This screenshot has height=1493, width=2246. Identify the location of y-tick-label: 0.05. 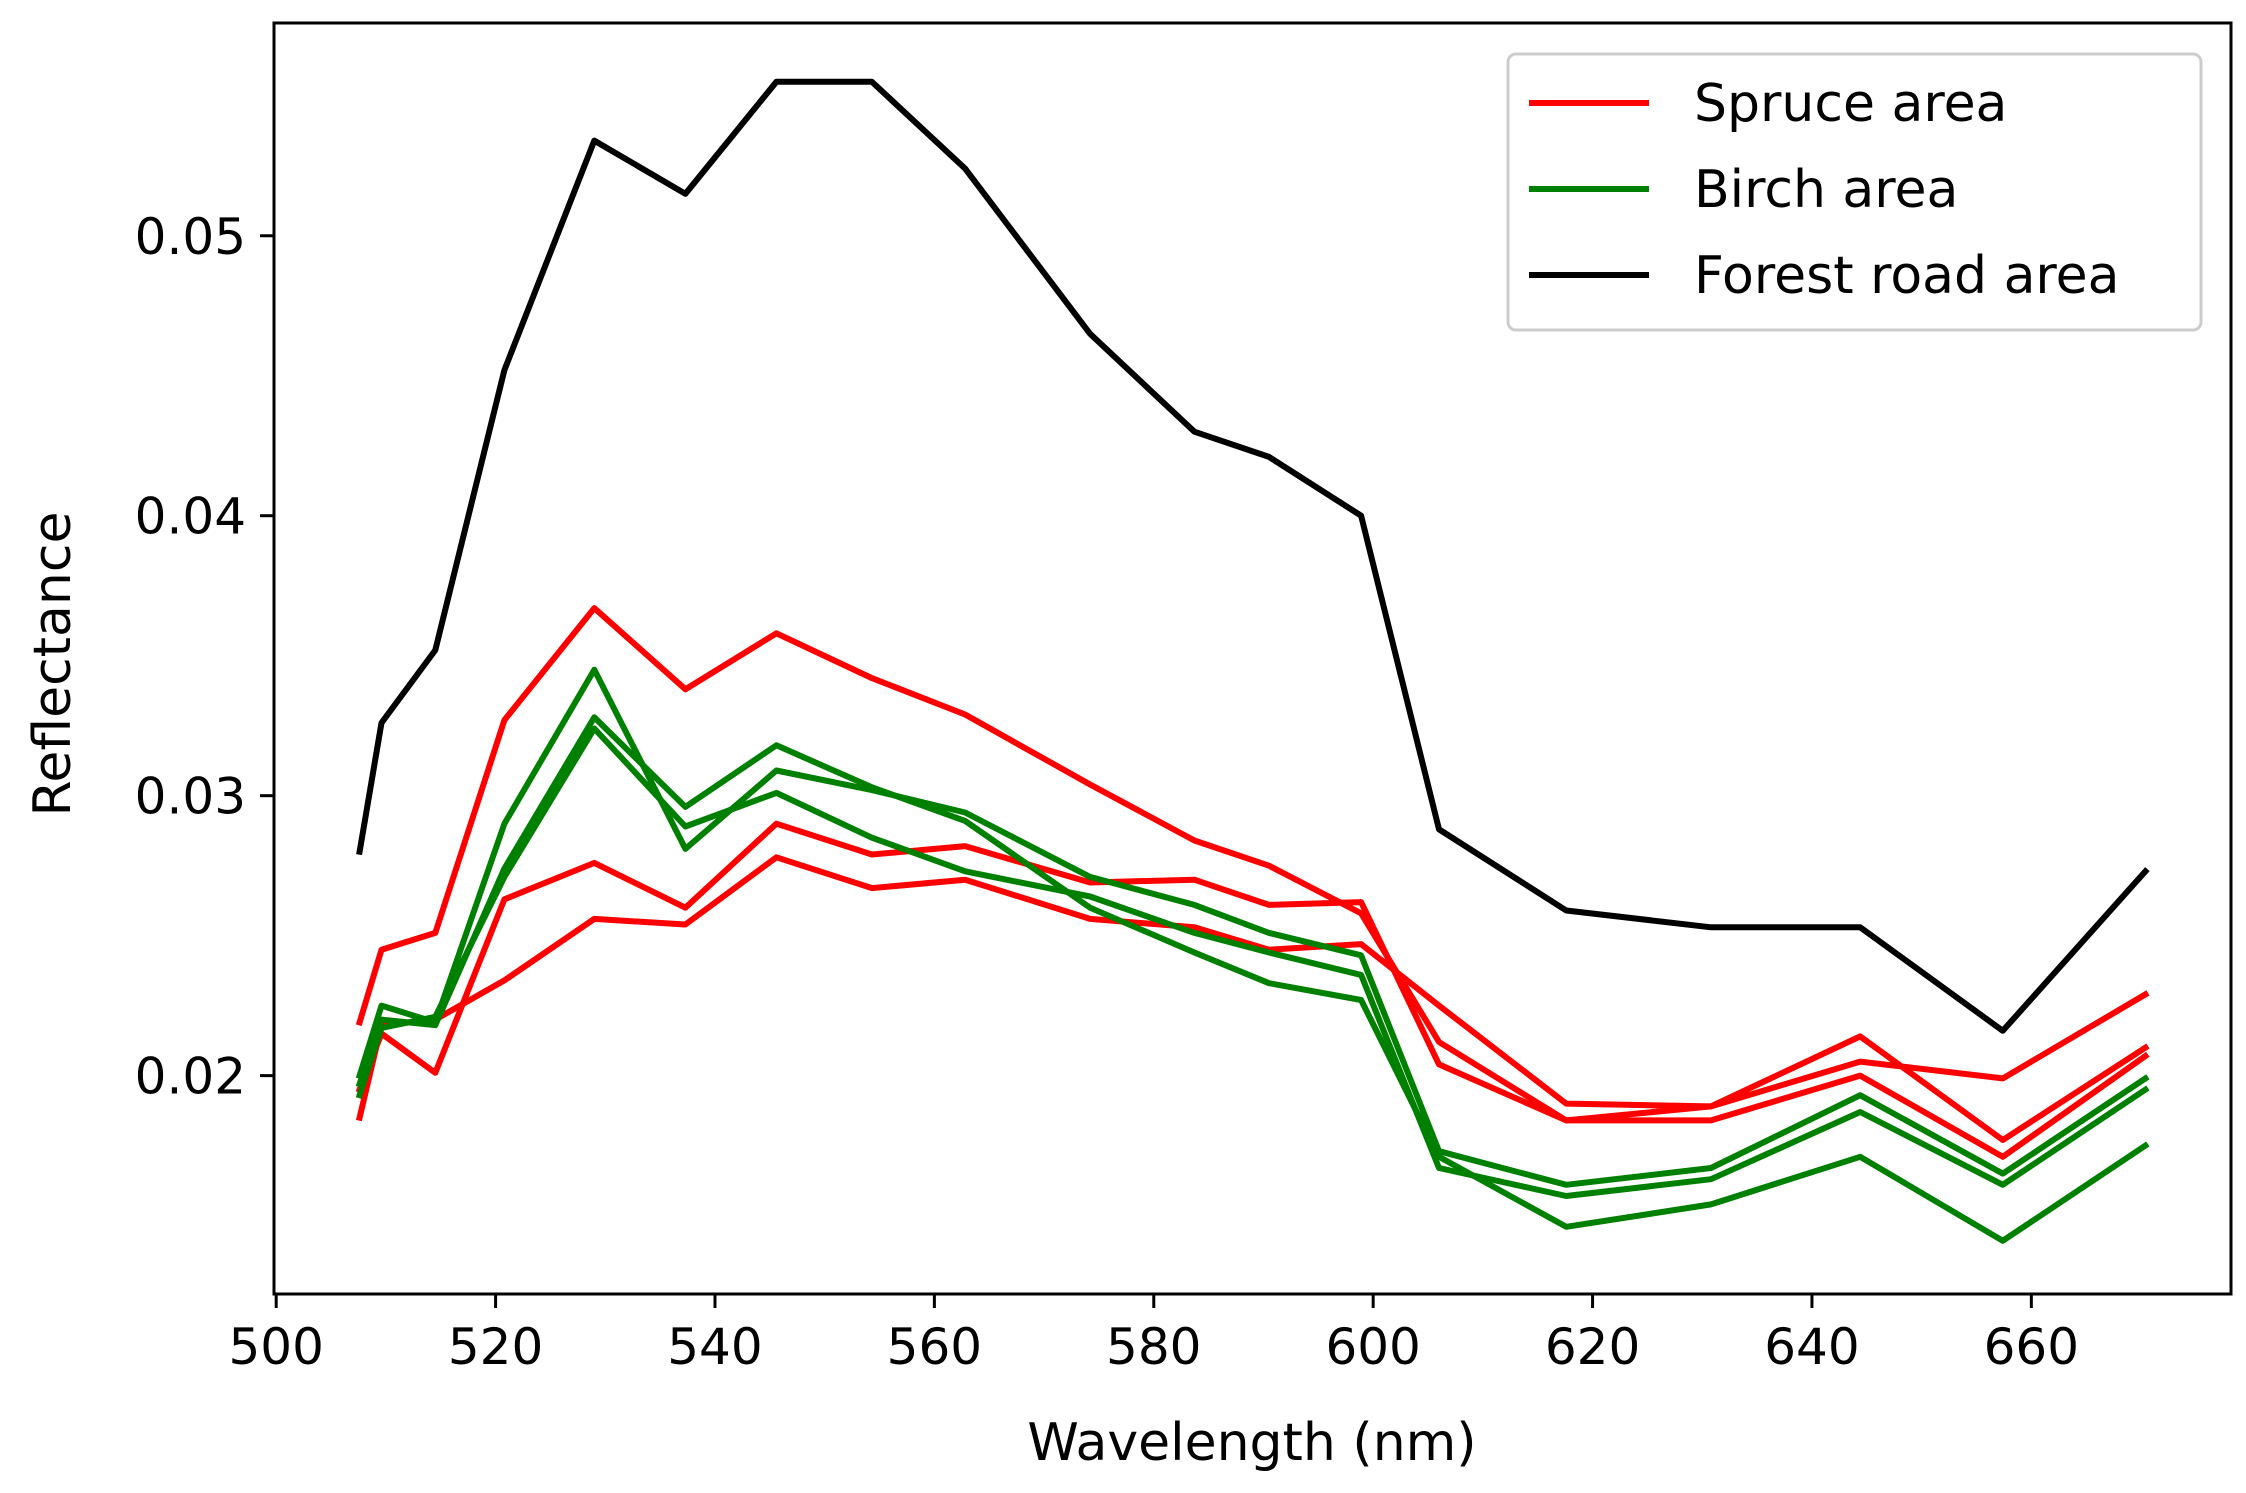
(190, 237).